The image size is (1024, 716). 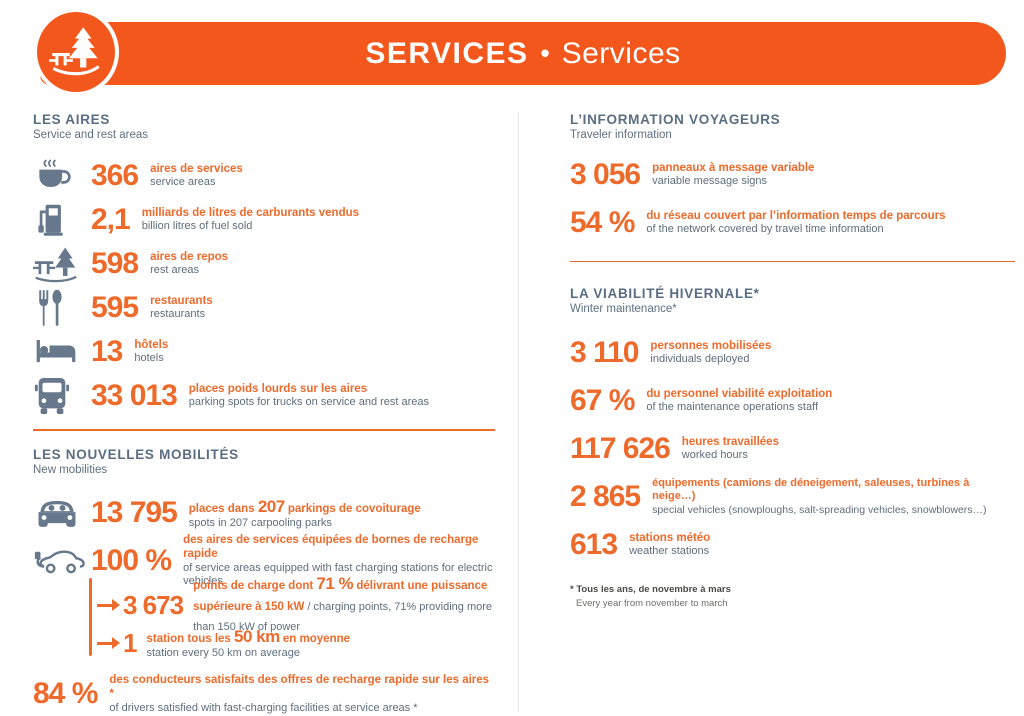 What do you see at coordinates (264, 308) in the screenshot?
I see `stat-row-restaurants: 595 restaurants restaurants` at bounding box center [264, 308].